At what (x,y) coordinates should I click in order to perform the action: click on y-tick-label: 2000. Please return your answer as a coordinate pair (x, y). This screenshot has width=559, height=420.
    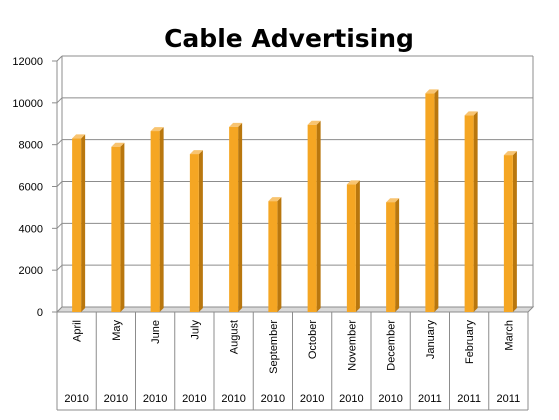
    Looking at the image, I should click on (31, 271).